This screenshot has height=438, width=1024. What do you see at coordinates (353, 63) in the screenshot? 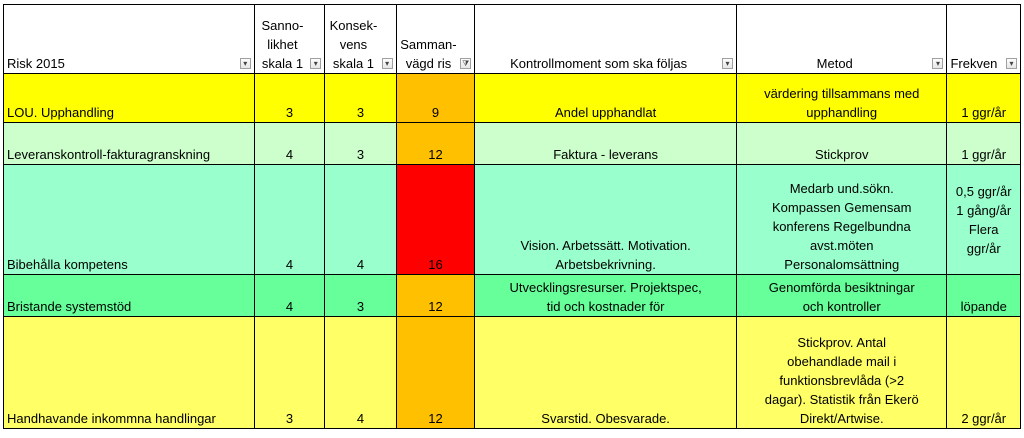
I see `header-konsekvens-line-3: skala 1` at bounding box center [353, 63].